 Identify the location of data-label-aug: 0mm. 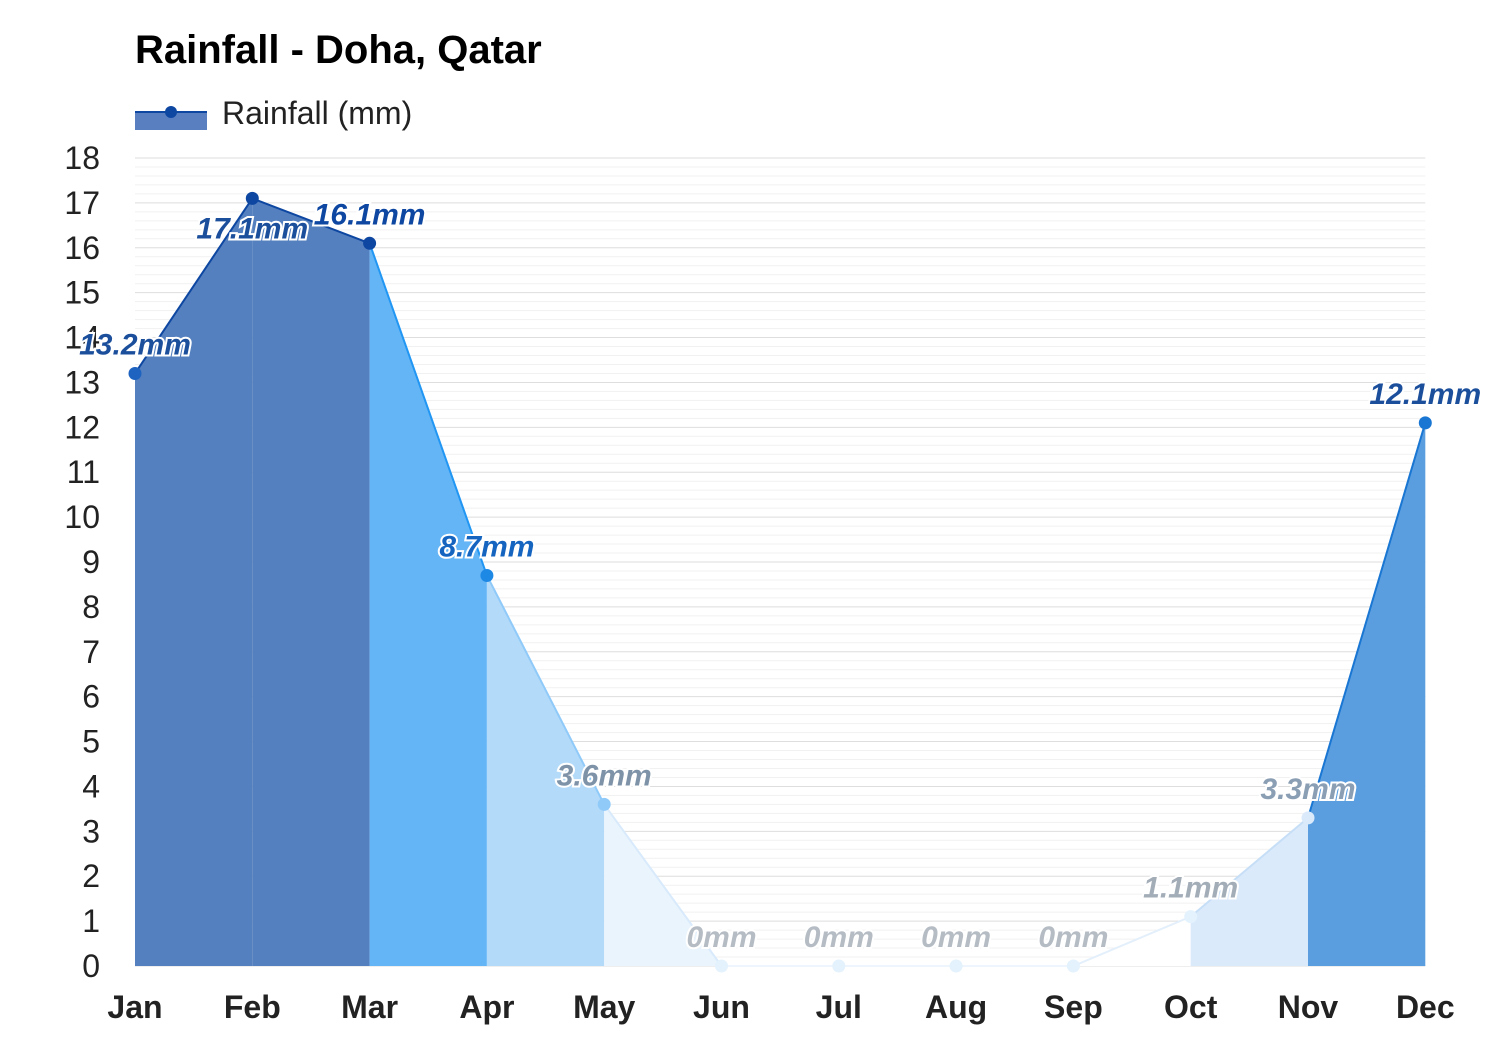
(956, 937).